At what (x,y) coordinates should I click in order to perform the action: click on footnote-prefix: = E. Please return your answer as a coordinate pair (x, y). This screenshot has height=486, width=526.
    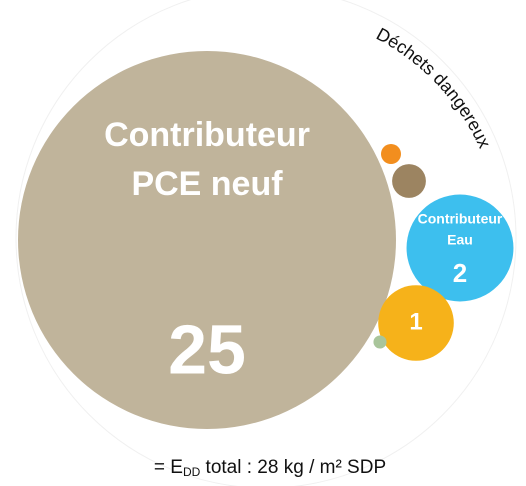
    Looking at the image, I should click on (168, 467).